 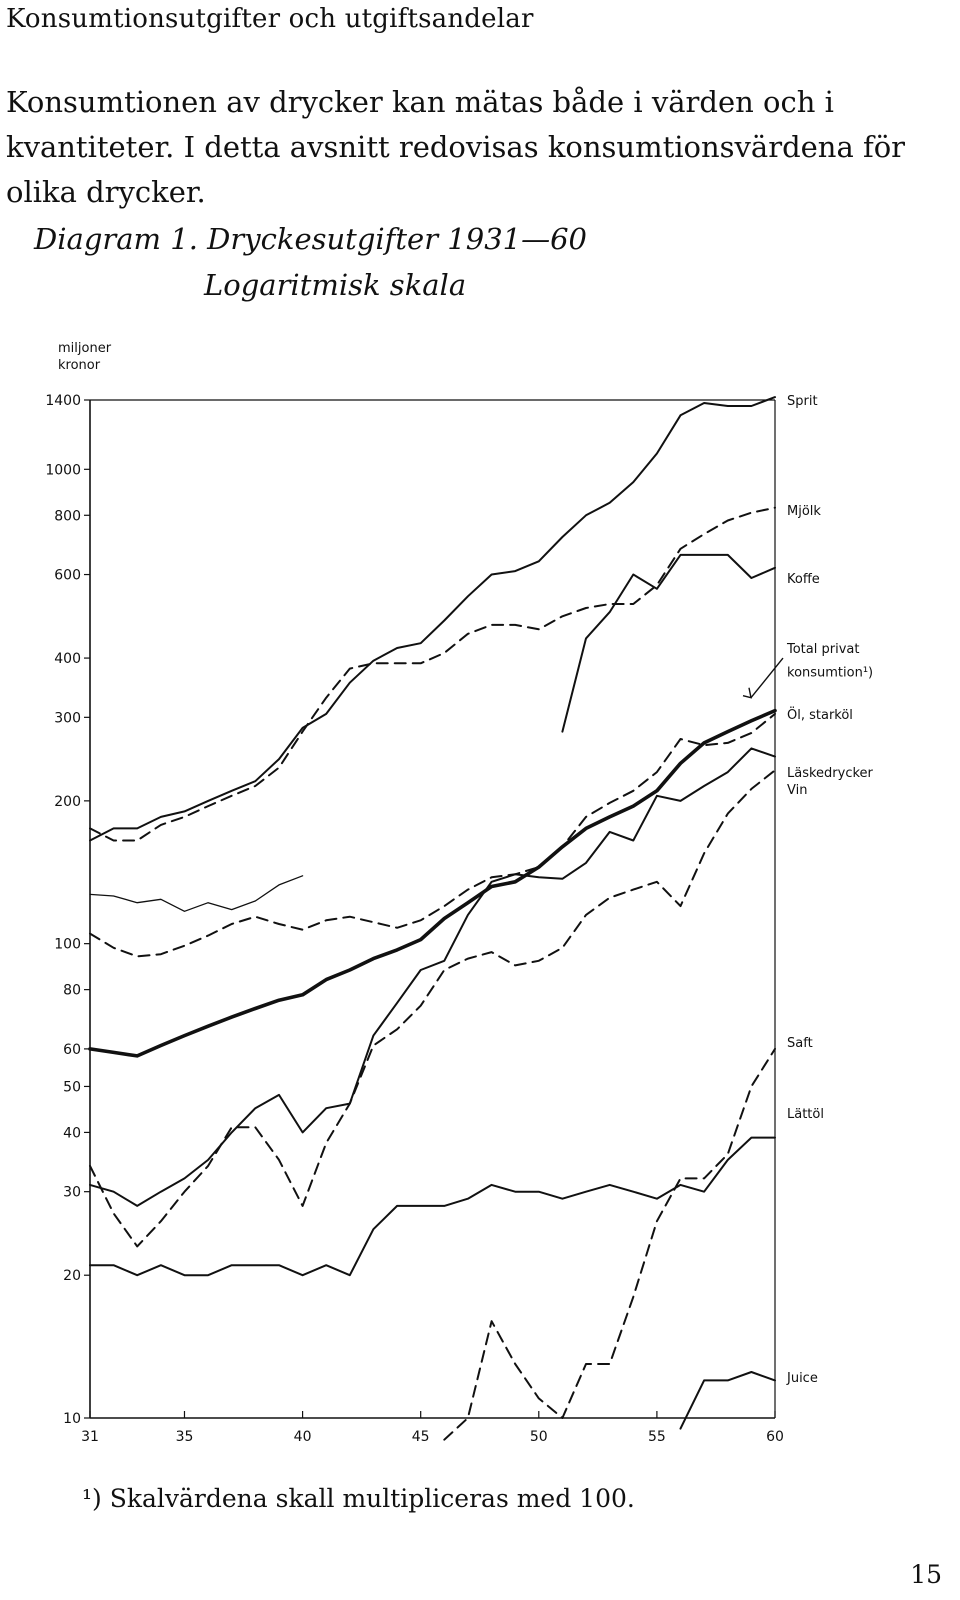 I want to click on y-tick-label: 800, so click(x=67, y=516).